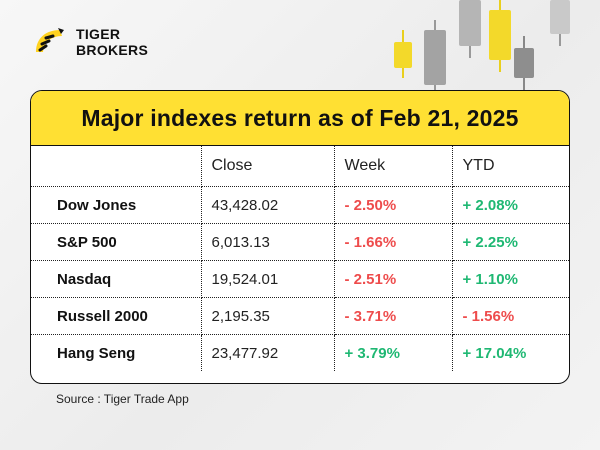 The width and height of the screenshot is (600, 450). I want to click on week-return: - 1.66%, so click(393, 242).